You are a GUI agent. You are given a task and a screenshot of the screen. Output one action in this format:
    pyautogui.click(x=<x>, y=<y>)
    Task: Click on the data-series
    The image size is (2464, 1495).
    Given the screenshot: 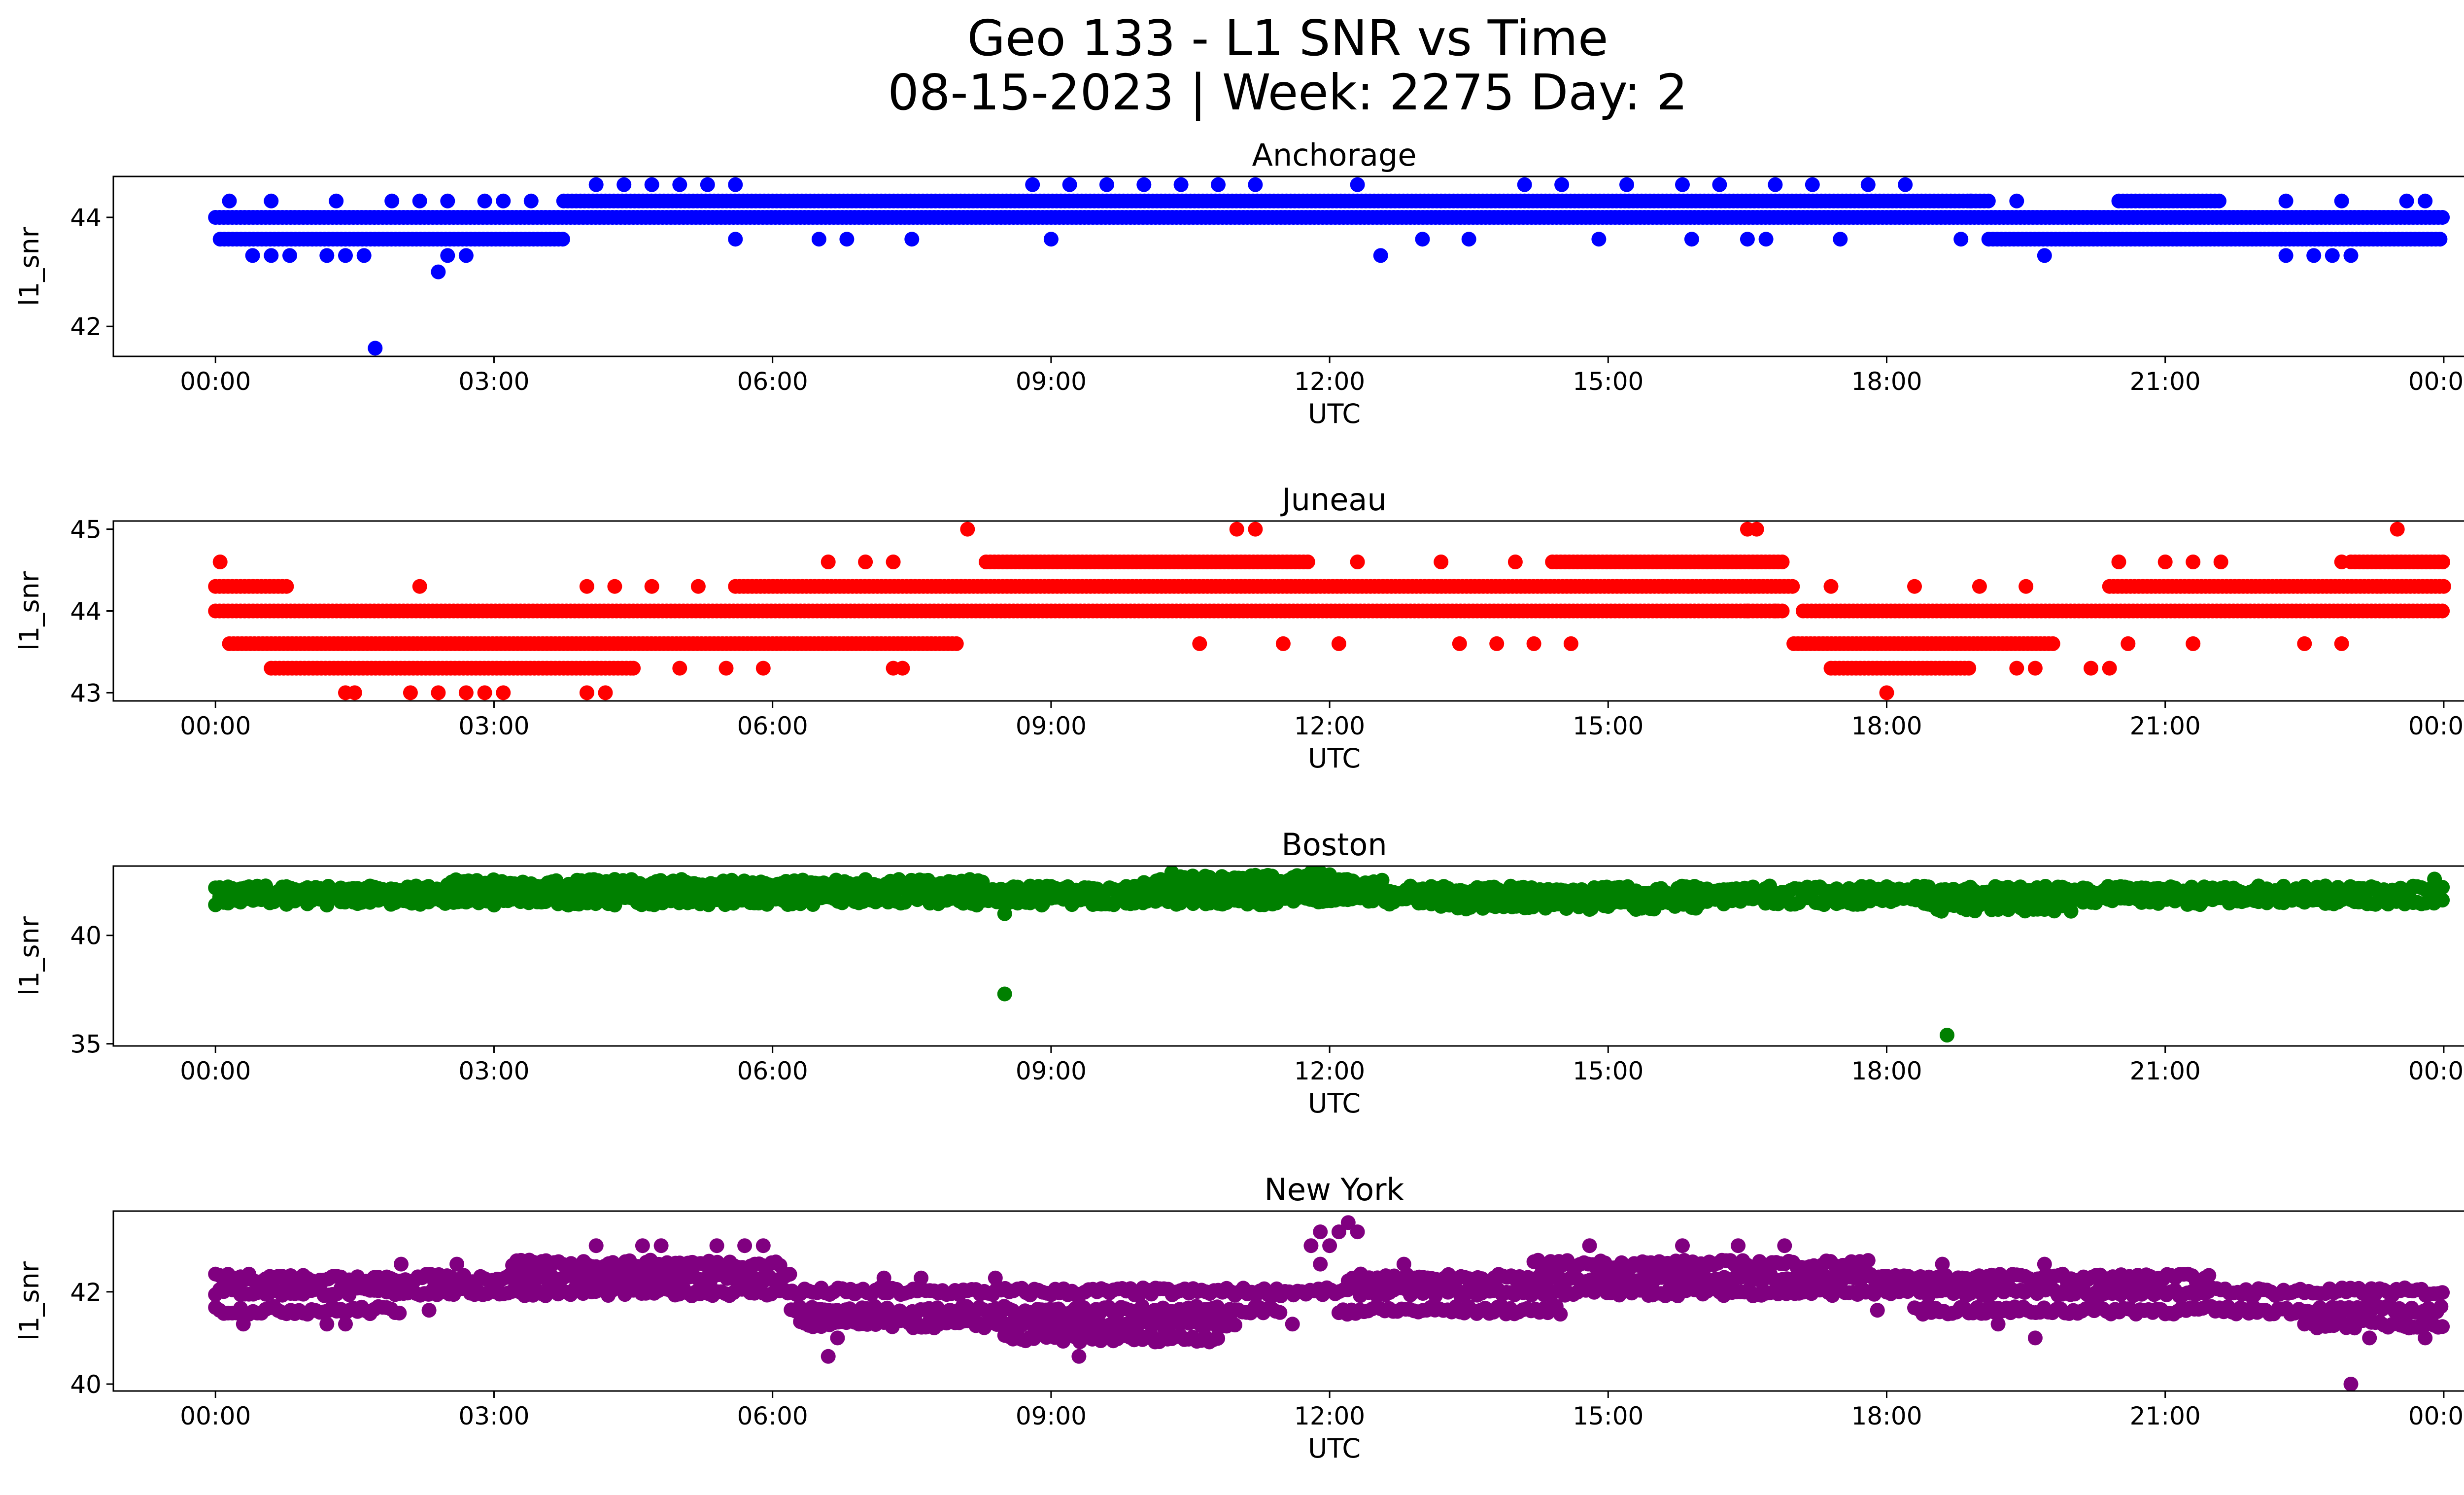 What is the action you would take?
    pyautogui.click(x=1329, y=954)
    